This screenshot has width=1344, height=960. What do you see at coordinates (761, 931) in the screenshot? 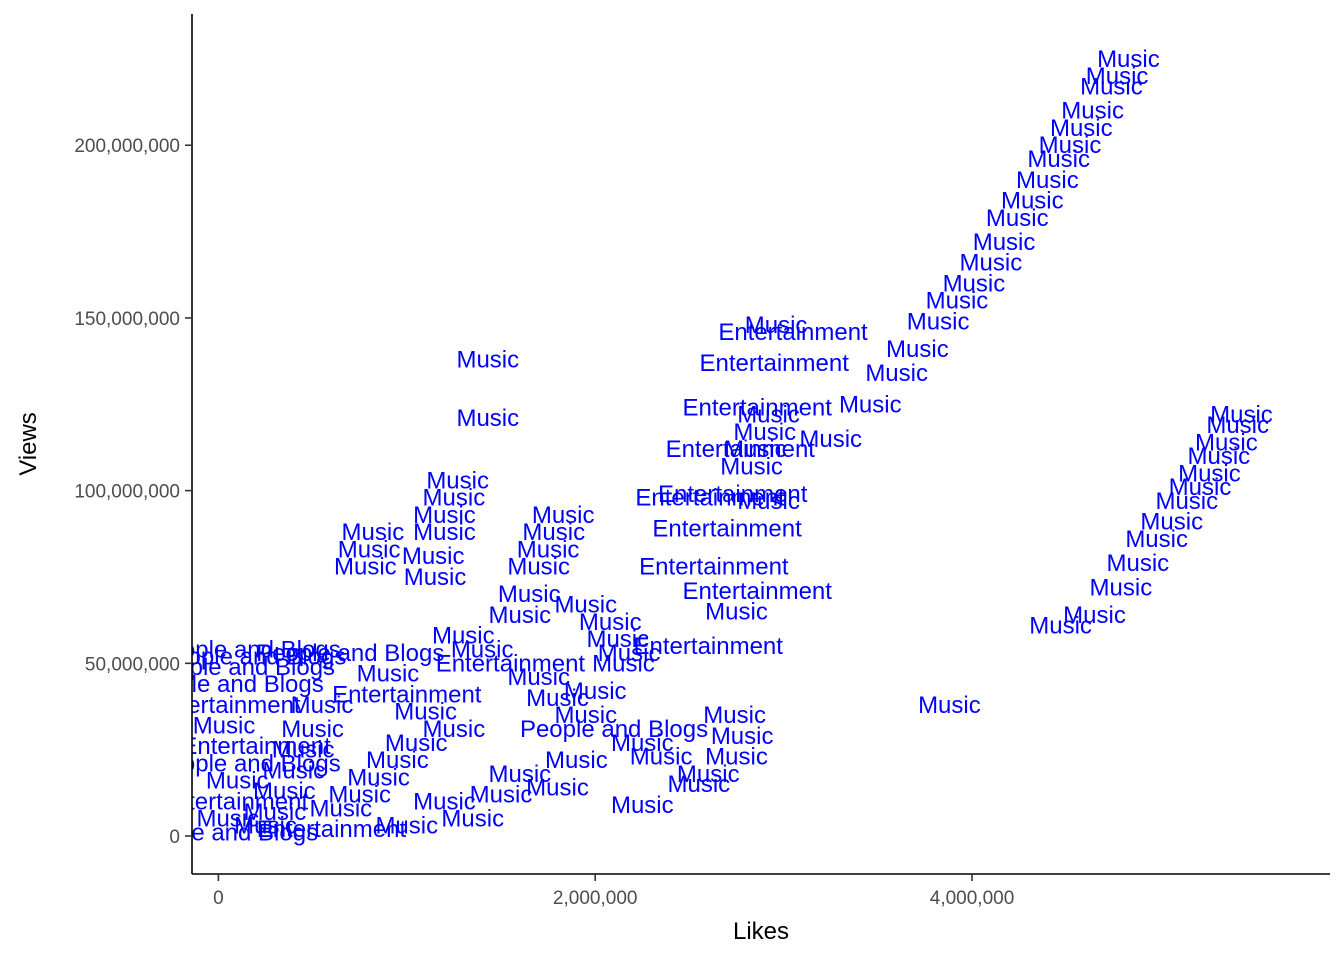
I see `x-axis-title: Likes` at bounding box center [761, 931].